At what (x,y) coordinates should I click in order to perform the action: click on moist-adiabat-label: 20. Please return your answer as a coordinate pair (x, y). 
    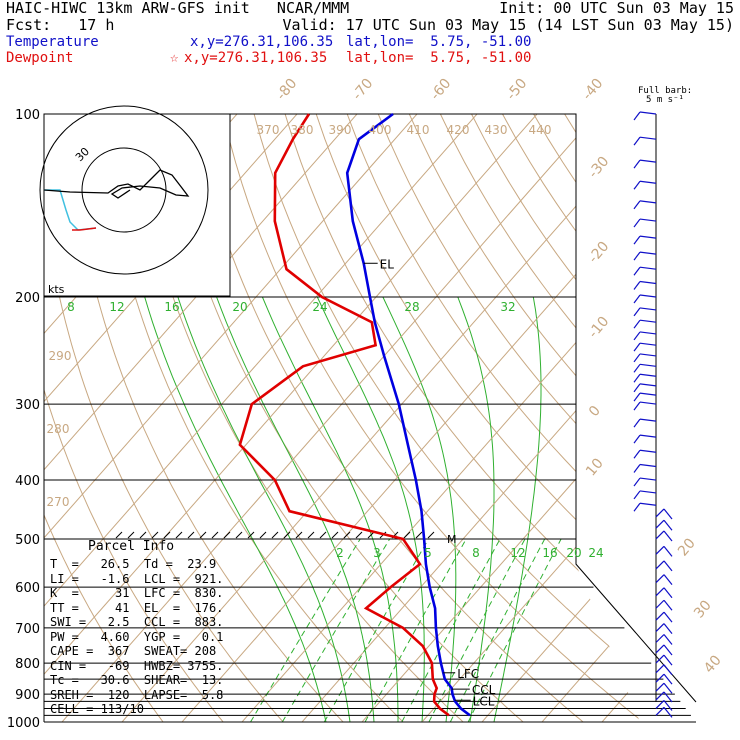
    Looking at the image, I should click on (239, 307).